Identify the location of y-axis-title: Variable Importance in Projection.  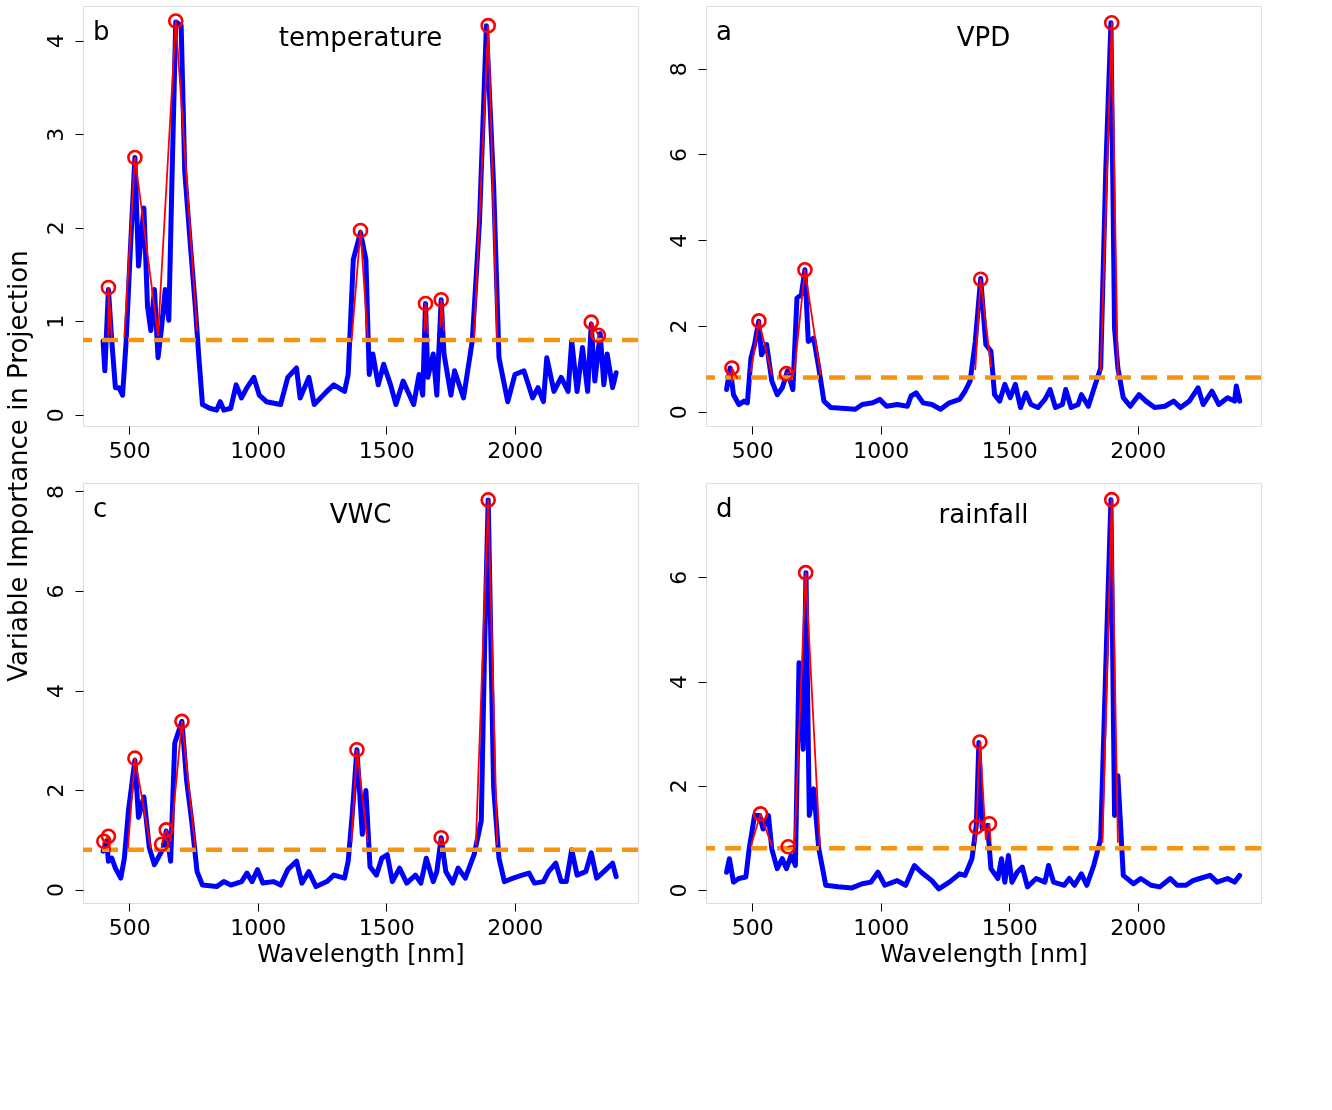
(18, 466).